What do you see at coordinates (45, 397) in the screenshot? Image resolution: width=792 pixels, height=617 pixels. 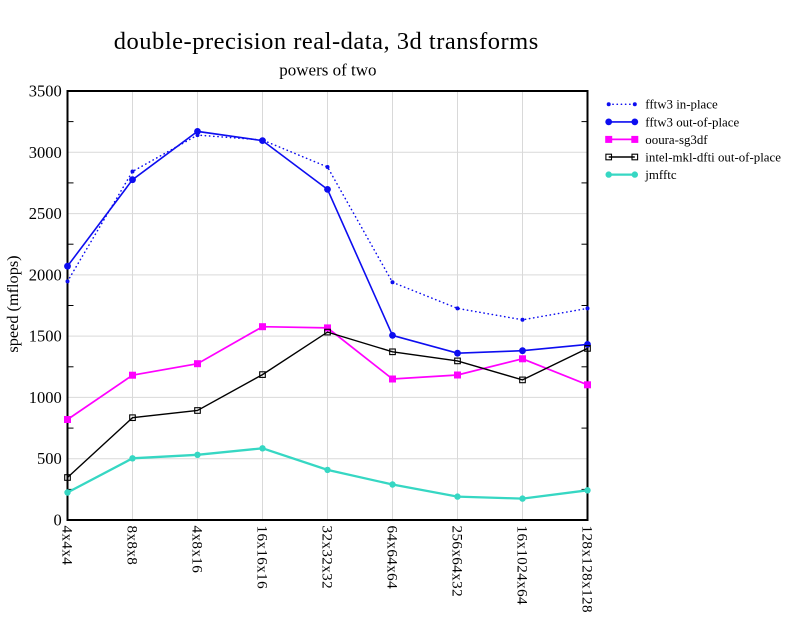 I see `svg-text: 1000` at bounding box center [45, 397].